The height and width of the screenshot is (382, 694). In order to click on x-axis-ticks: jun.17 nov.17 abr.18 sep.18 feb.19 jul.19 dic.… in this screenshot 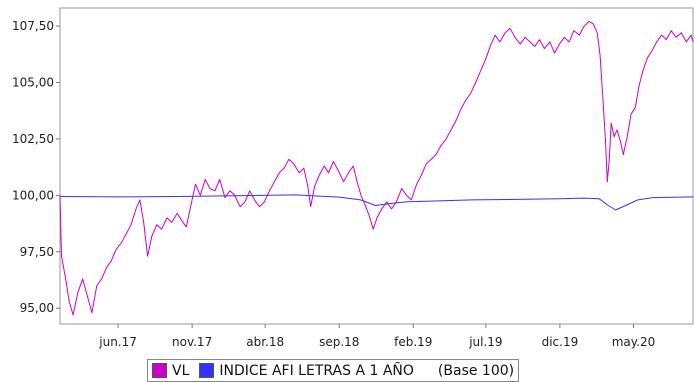, I will do `click(376, 336)`.